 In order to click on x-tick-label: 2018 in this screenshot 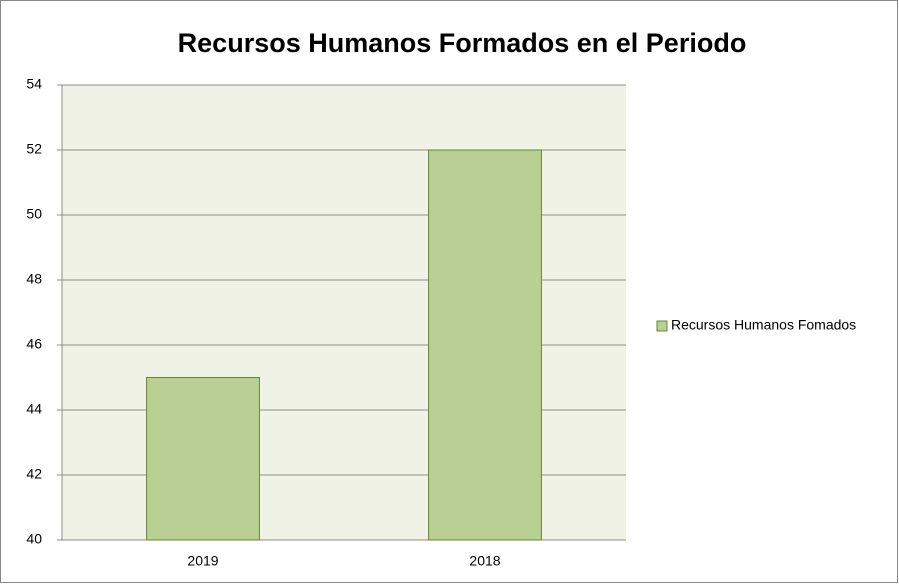, I will do `click(484, 561)`.